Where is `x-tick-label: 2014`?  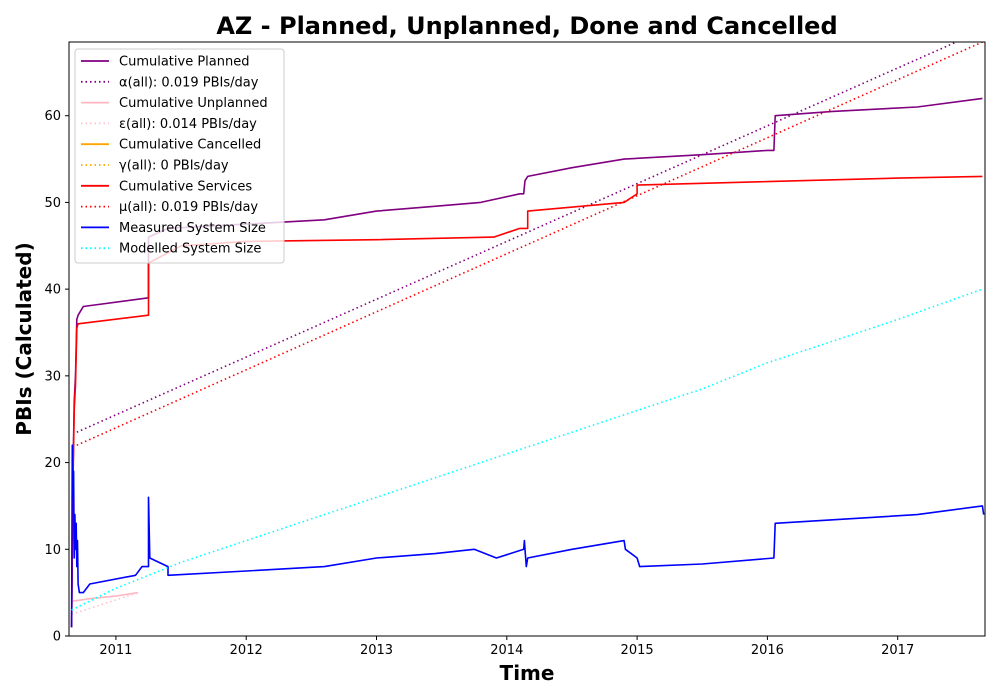 x-tick-label: 2014 is located at coordinates (506, 650).